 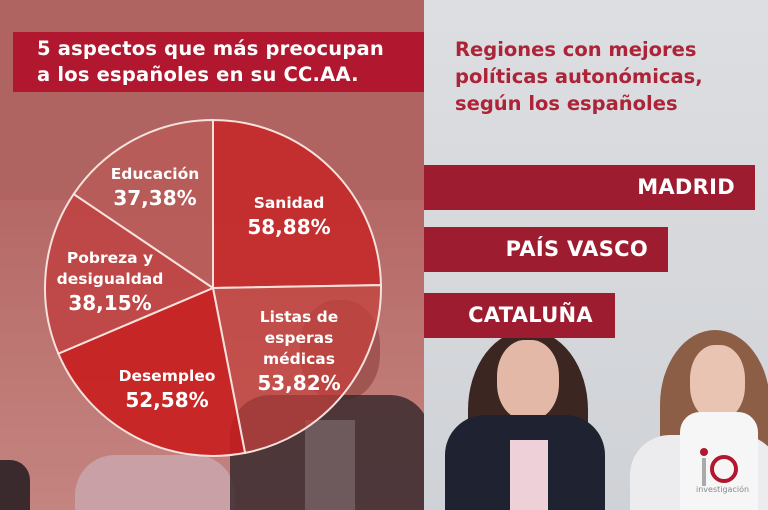 I want to click on title-line-2: a los españoles en su CC.AA., so click(x=198, y=74).